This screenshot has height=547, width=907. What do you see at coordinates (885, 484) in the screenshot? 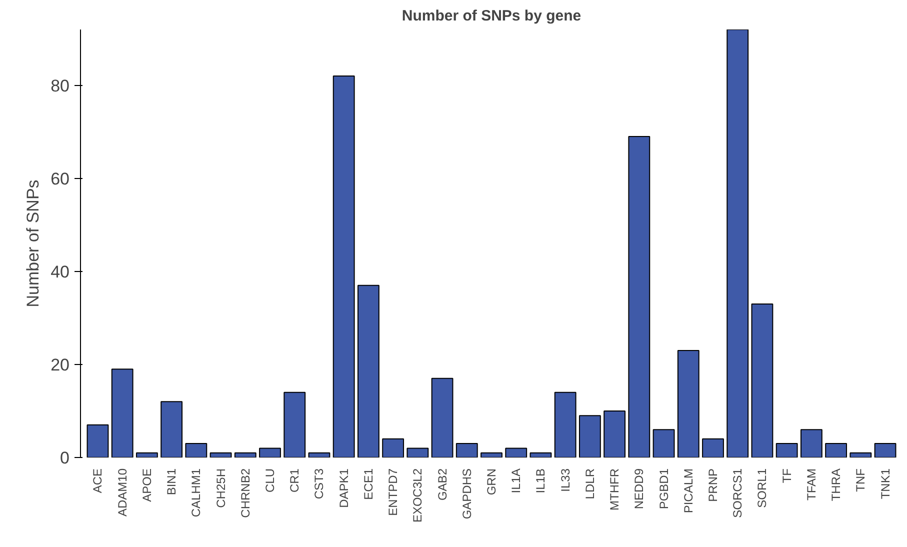
I see `x-tick-label: TNK1` at bounding box center [885, 484].